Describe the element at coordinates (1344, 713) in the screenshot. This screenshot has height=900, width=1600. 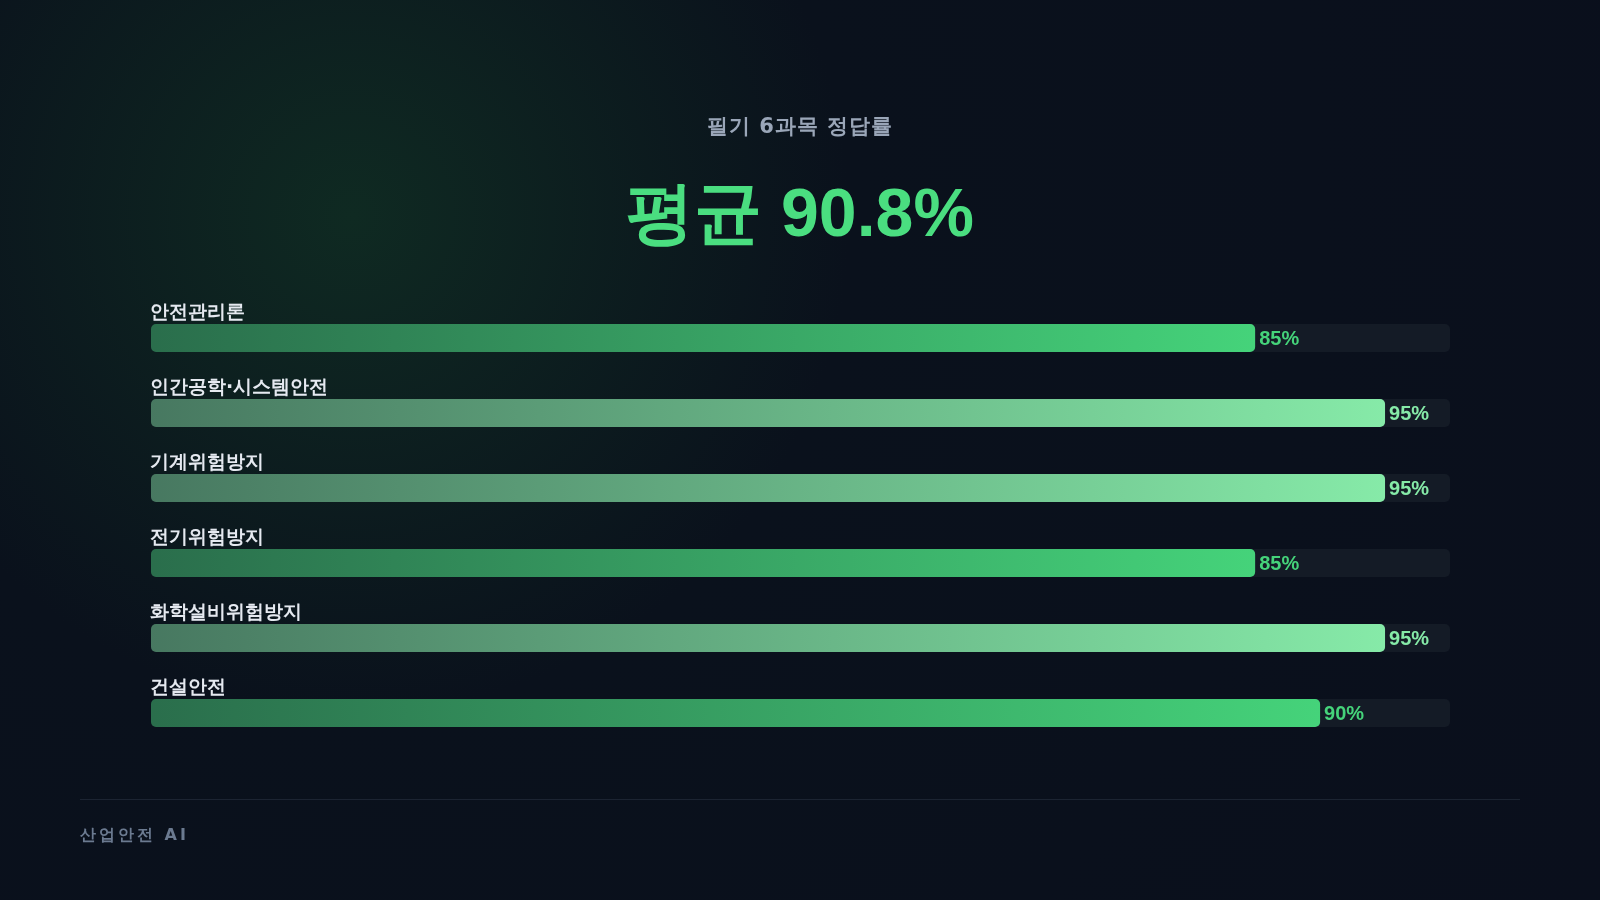
I see `data-label: 90%` at that location.